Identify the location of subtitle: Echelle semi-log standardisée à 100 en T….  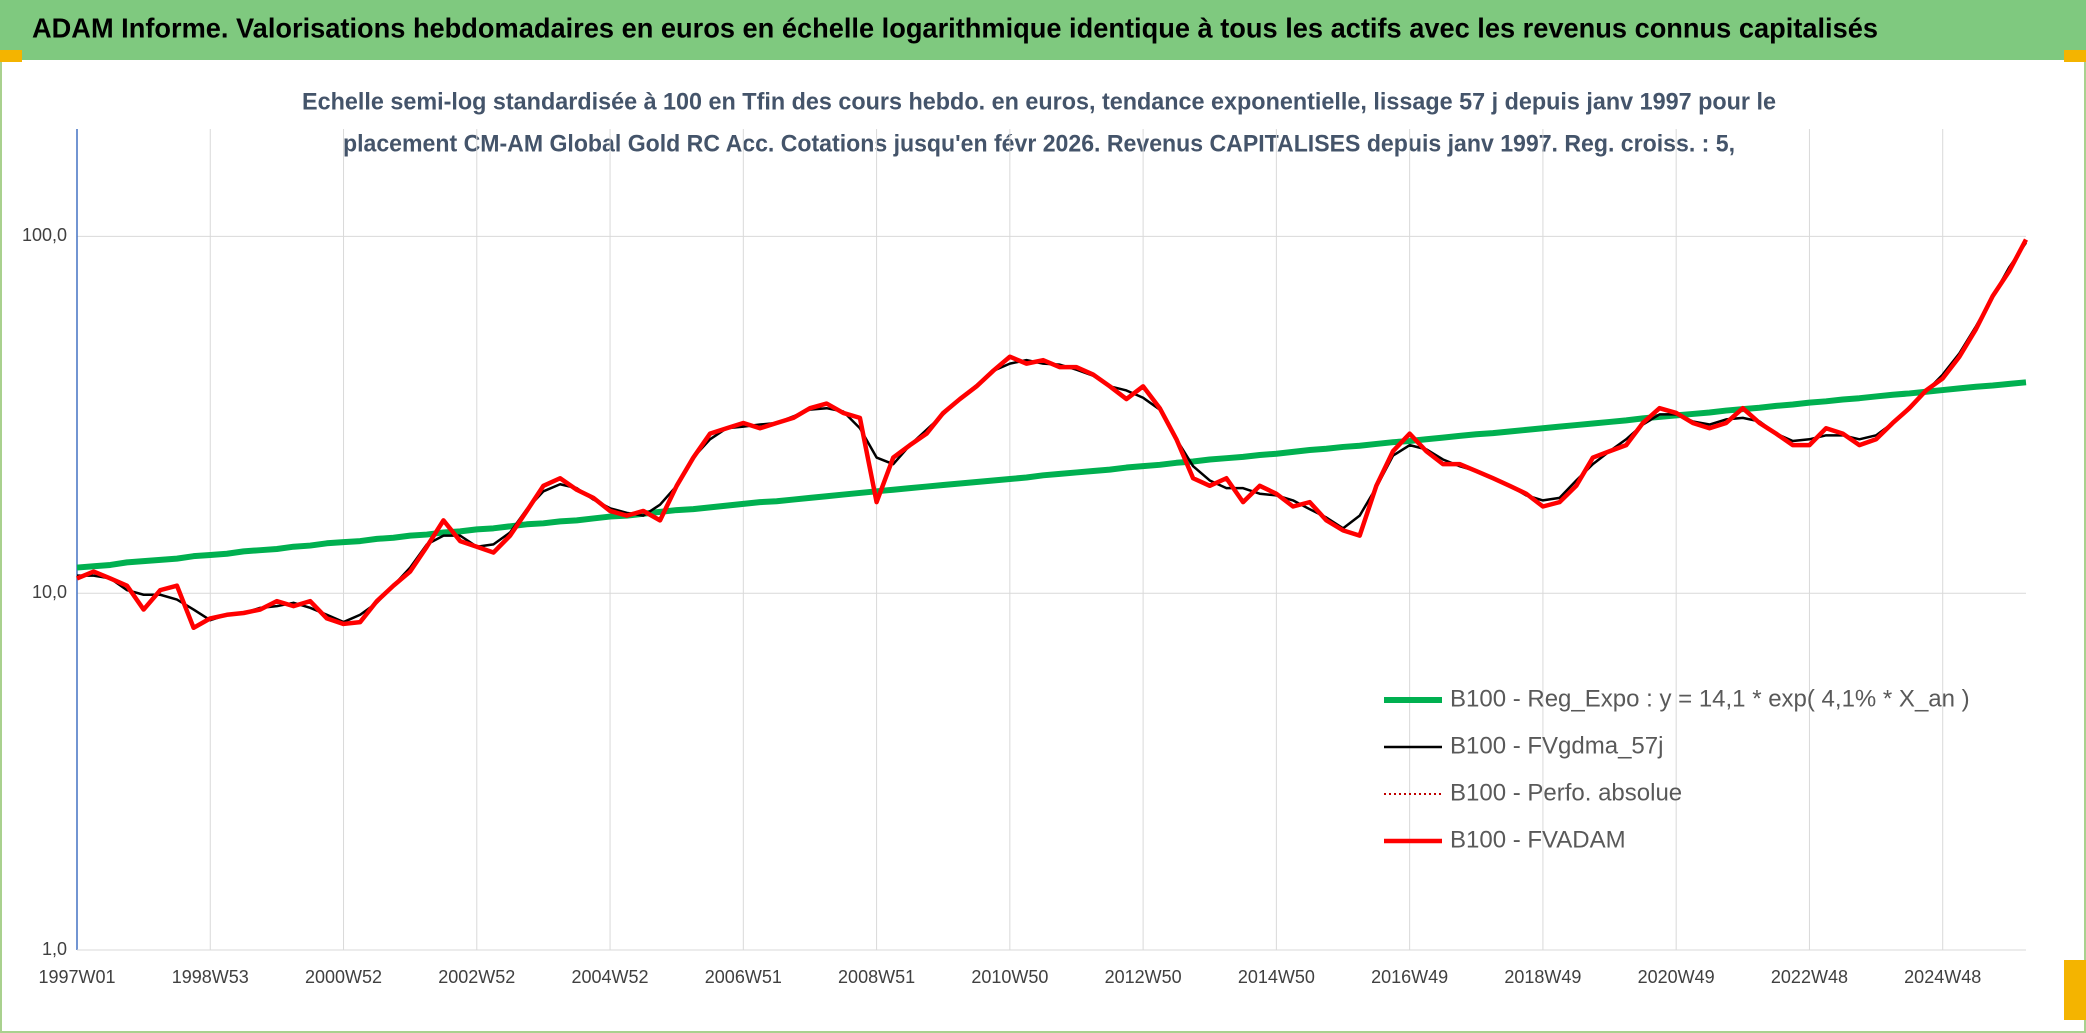
(1039, 101).